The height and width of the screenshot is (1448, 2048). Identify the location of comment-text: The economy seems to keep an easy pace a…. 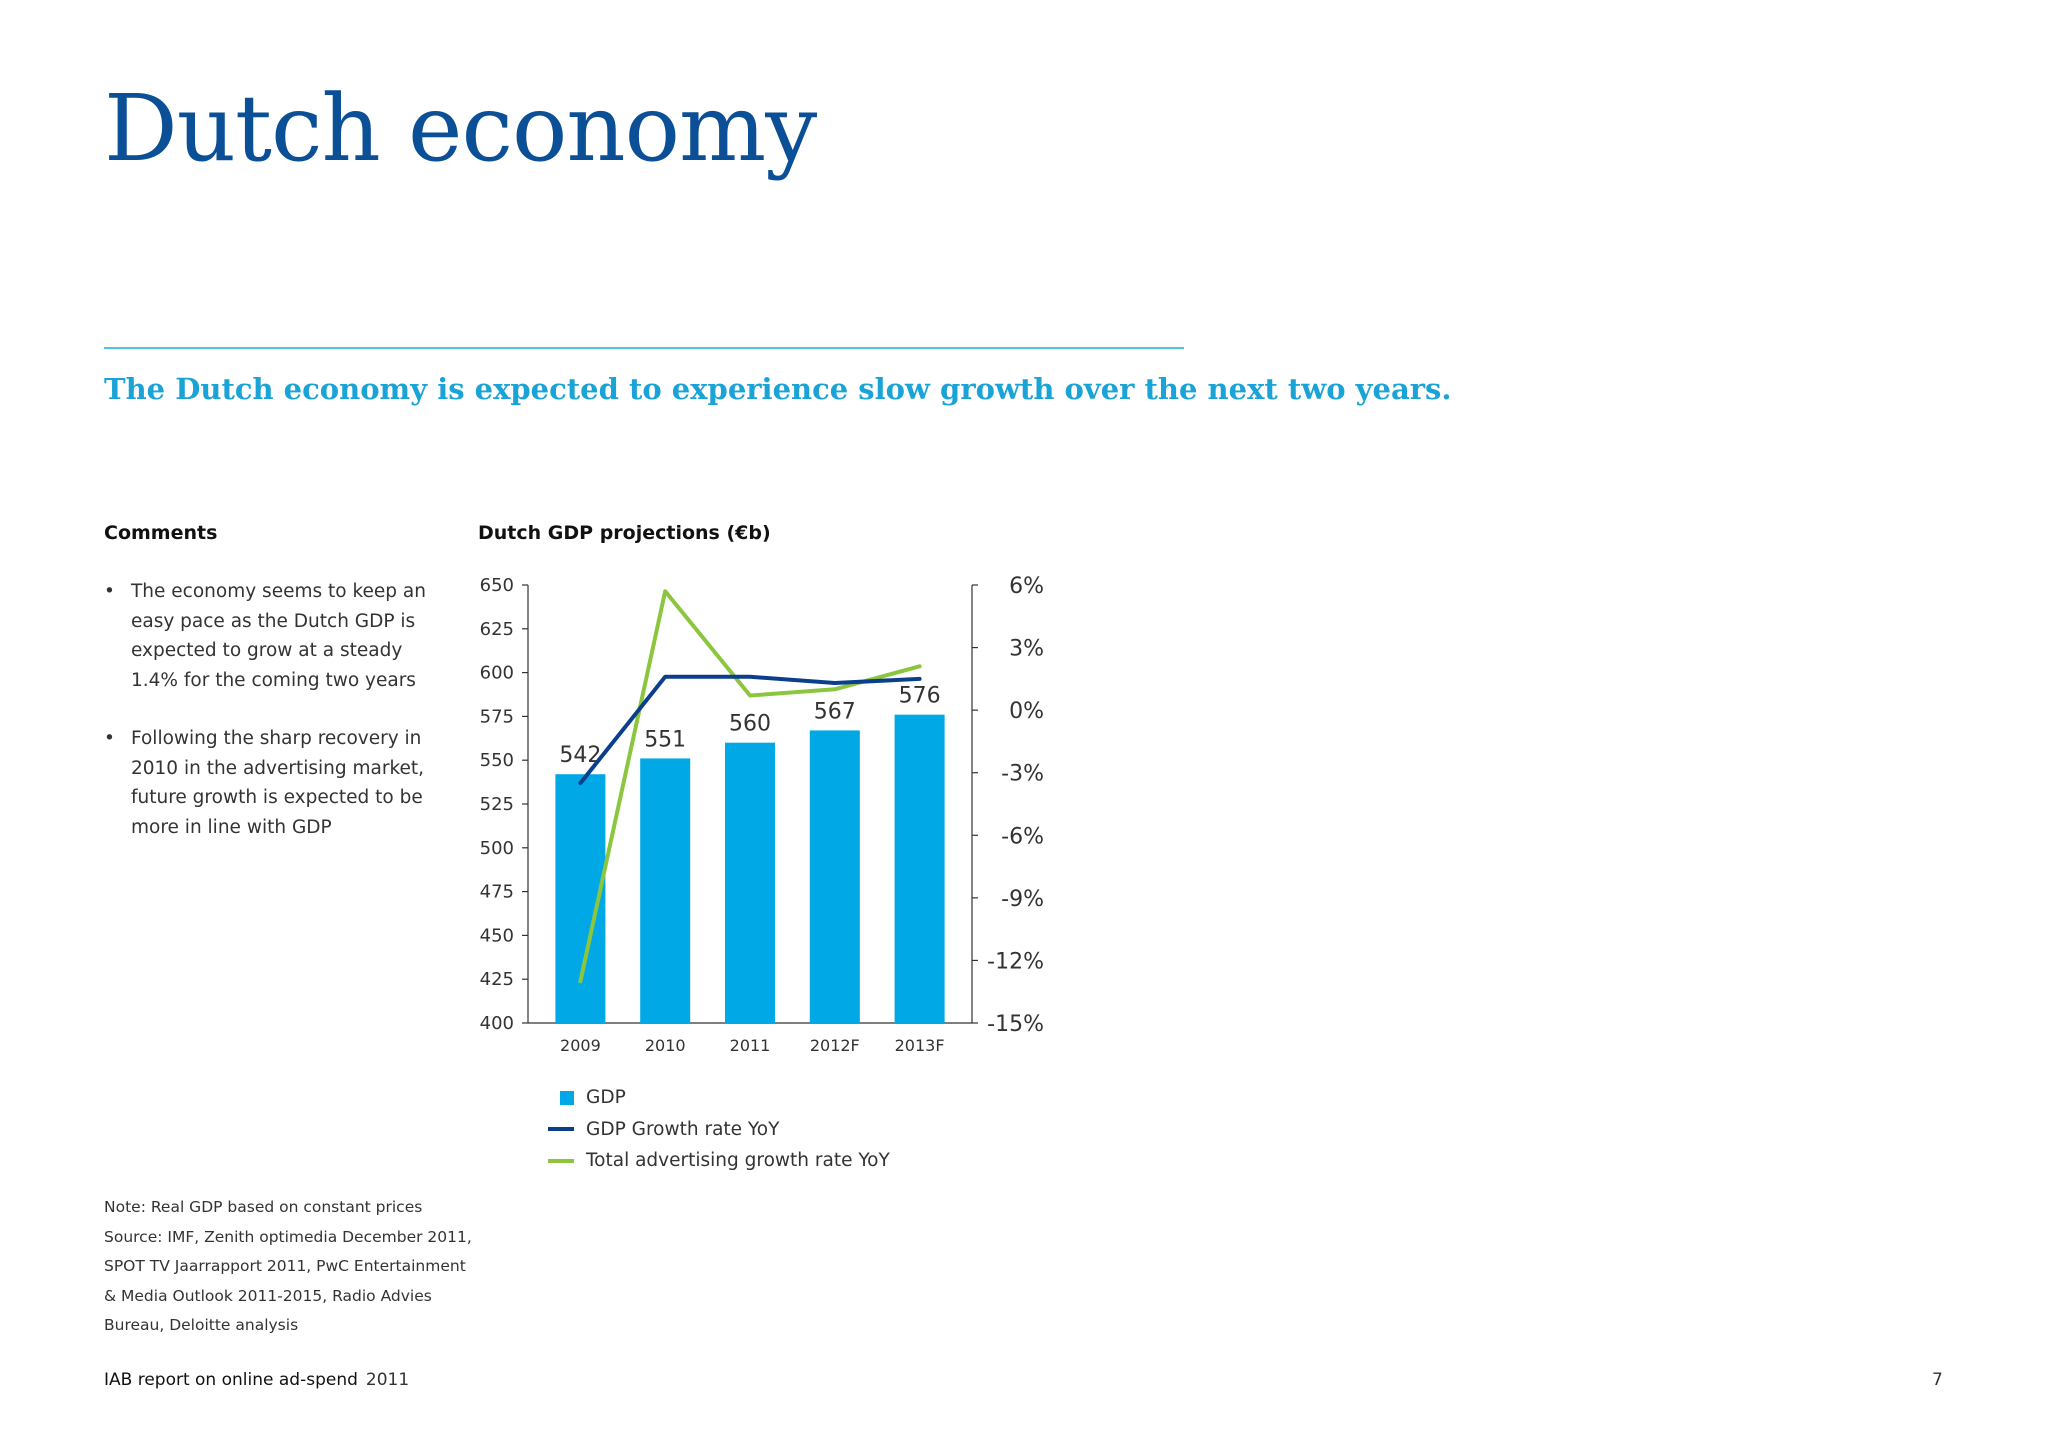
(278, 636).